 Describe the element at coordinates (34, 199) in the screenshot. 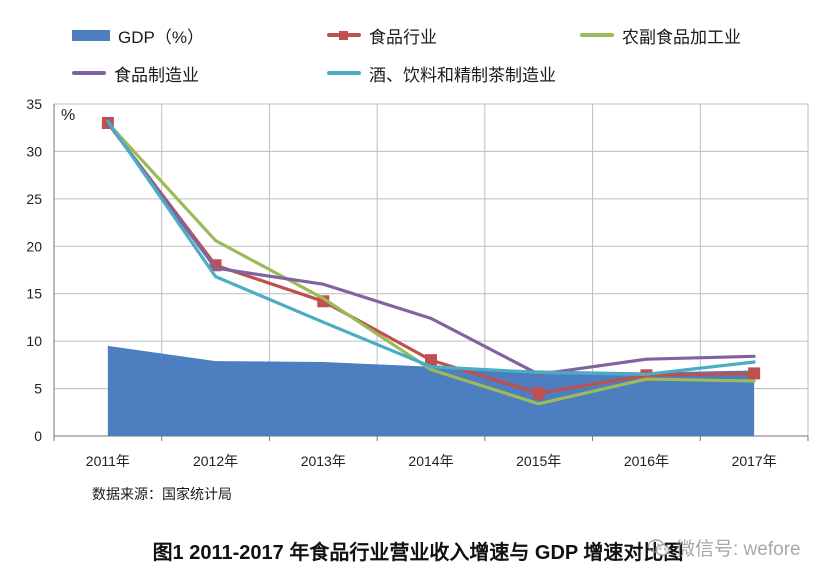

I see `y-tick-label: 25` at that location.